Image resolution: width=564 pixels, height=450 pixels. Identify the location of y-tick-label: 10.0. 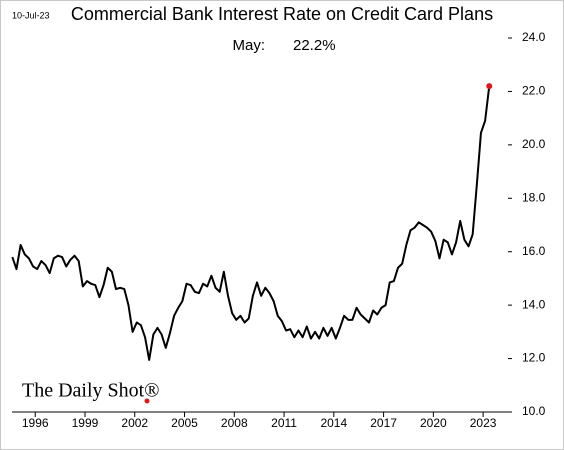
(534, 411).